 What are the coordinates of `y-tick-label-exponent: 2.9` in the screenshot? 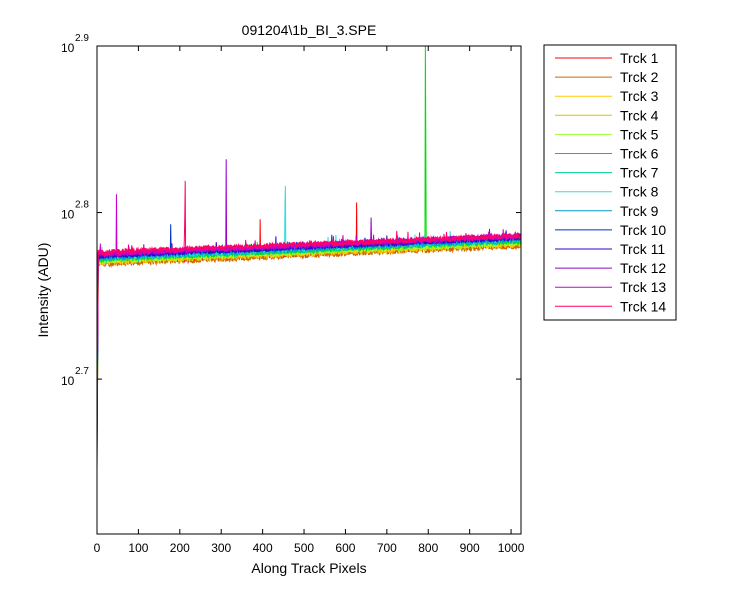 It's located at (82, 38).